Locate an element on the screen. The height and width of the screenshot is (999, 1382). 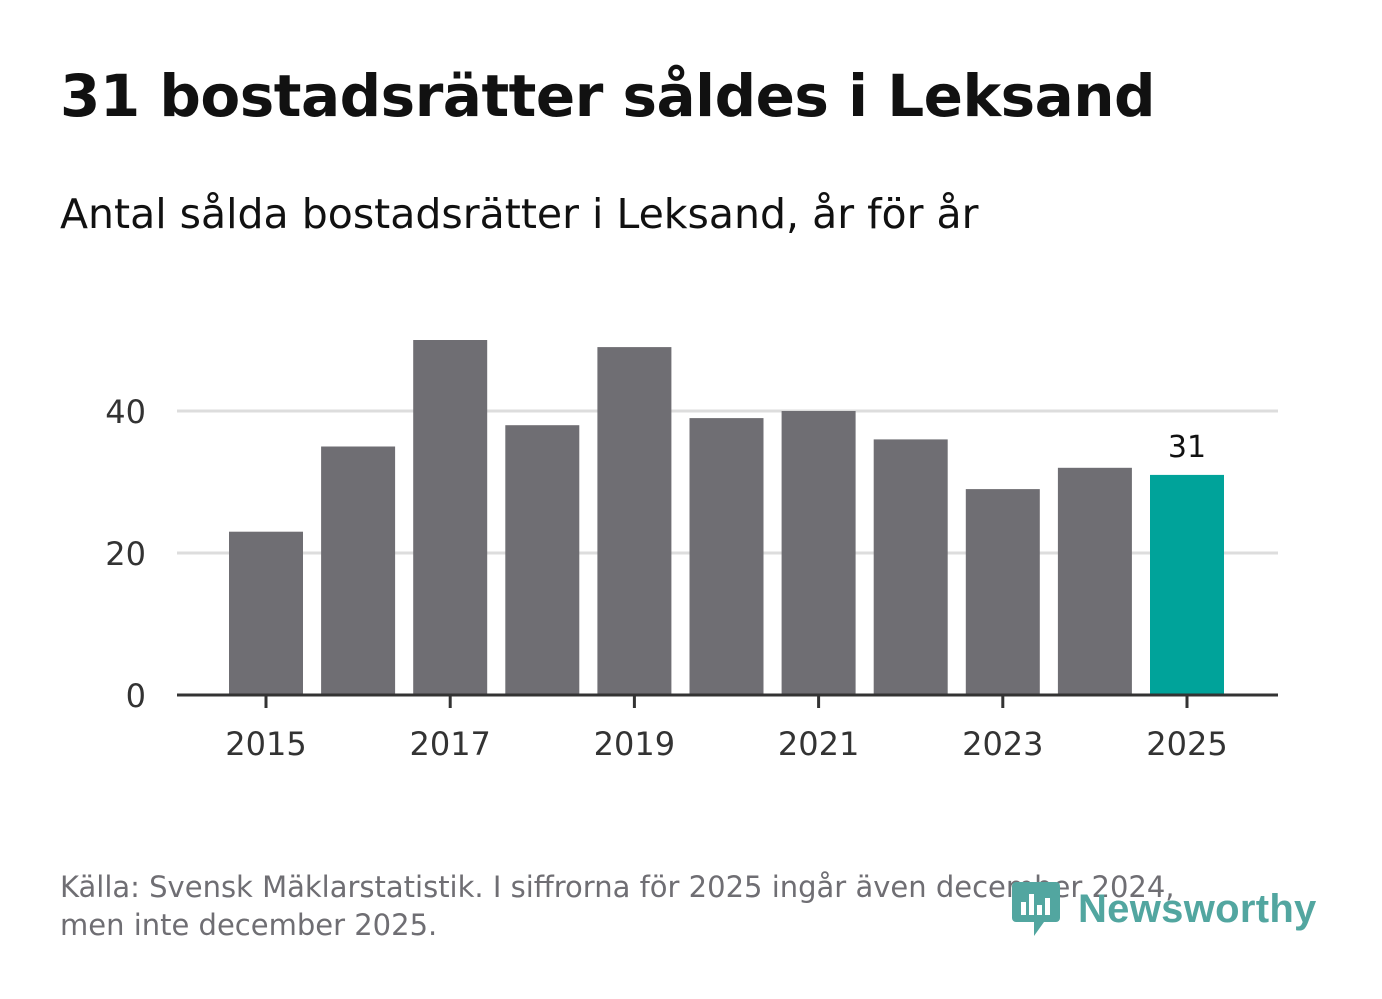
bar-2015 is located at coordinates (266, 613).